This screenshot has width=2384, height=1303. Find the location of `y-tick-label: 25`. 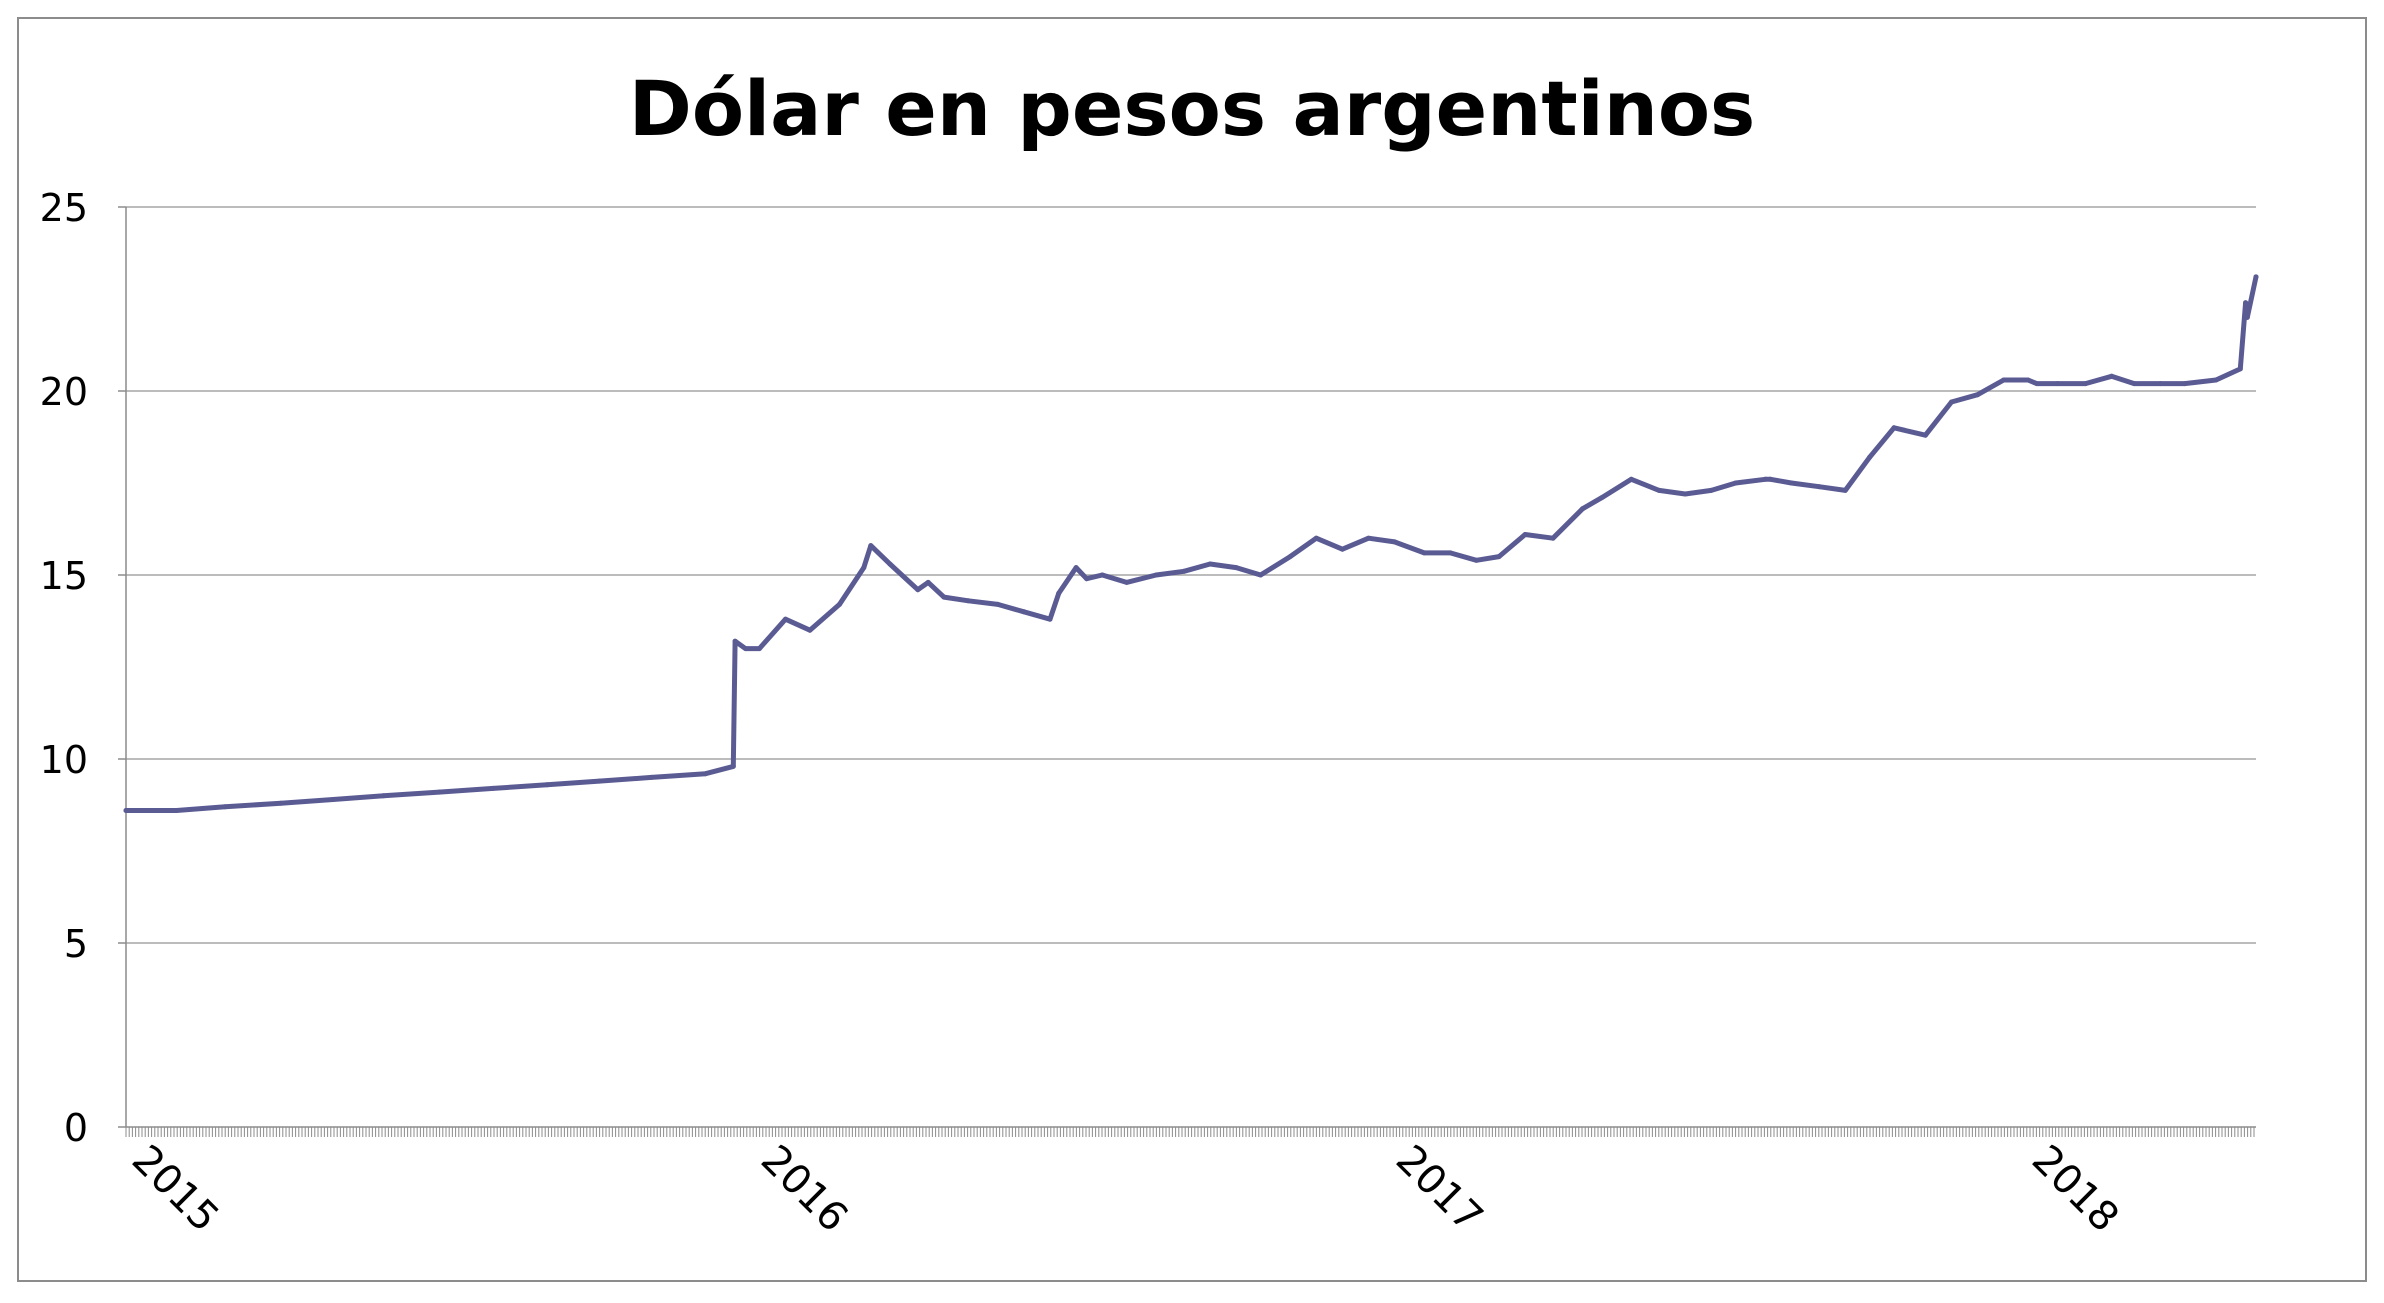

y-tick-label: 25 is located at coordinates (64, 208).